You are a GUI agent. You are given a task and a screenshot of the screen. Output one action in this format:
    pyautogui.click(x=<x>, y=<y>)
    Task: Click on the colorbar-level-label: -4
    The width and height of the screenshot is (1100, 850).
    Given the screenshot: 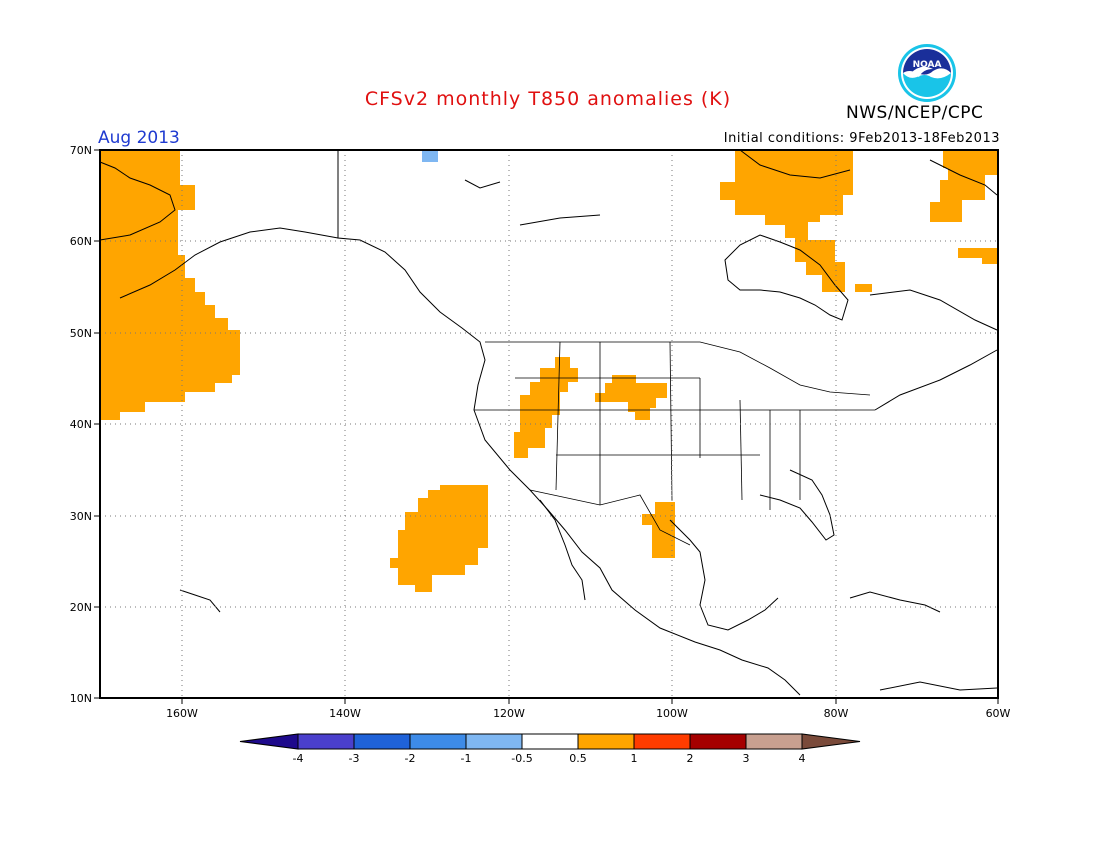 What is the action you would take?
    pyautogui.click(x=298, y=758)
    